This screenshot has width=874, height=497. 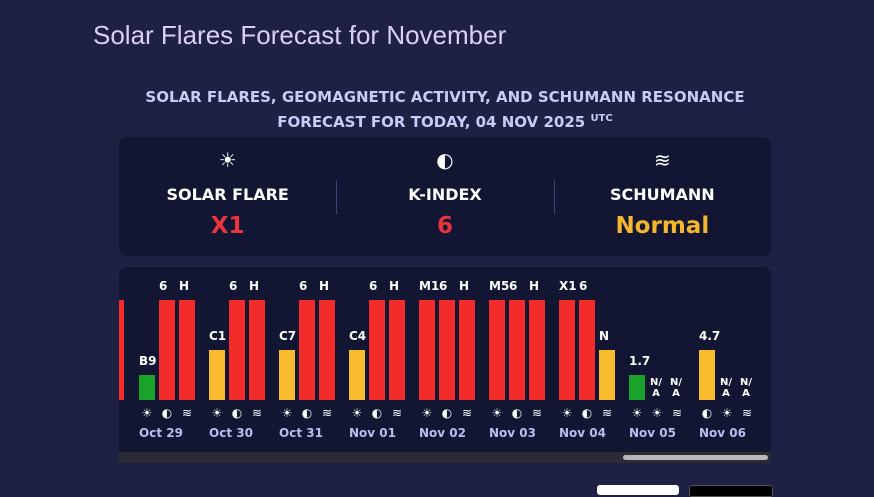 I want to click on bar-label: 1.7, so click(x=640, y=361).